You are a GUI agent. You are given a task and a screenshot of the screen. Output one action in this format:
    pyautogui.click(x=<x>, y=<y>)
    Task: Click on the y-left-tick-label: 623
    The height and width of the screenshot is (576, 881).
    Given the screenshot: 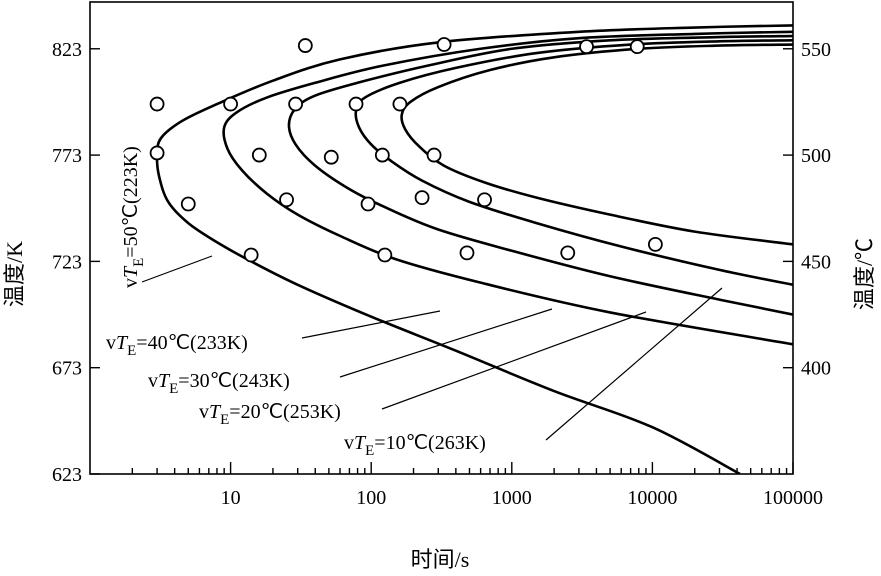 What is the action you would take?
    pyautogui.click(x=67, y=475)
    